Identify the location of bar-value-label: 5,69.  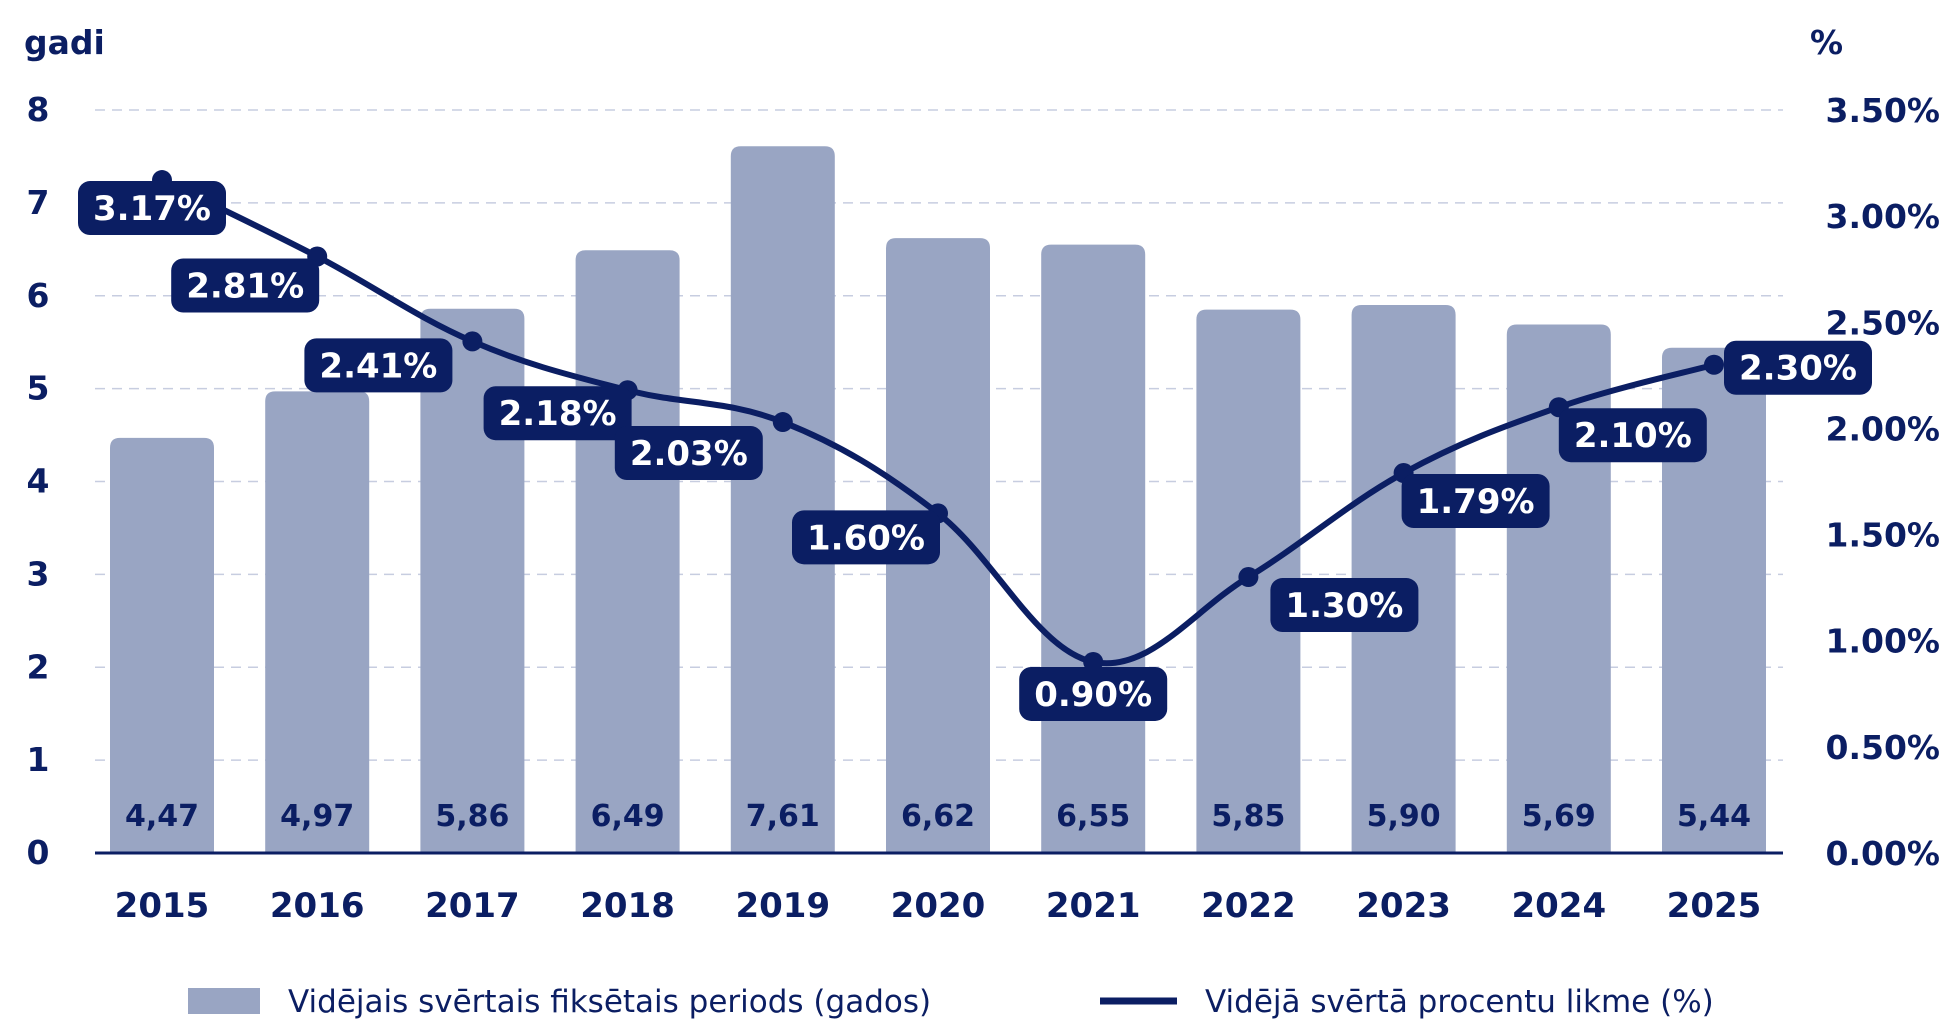
(1559, 816).